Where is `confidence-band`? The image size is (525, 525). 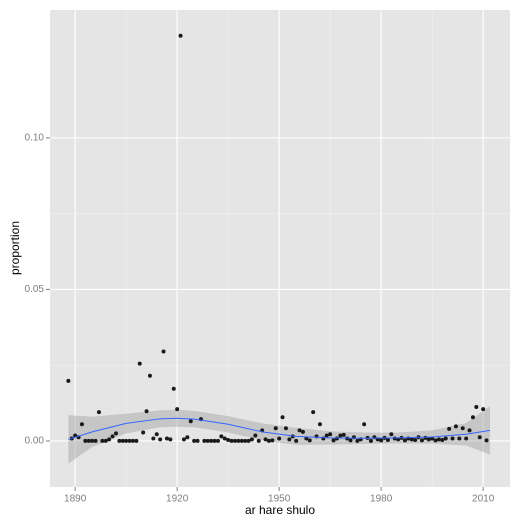 confidence-band is located at coordinates (279, 435).